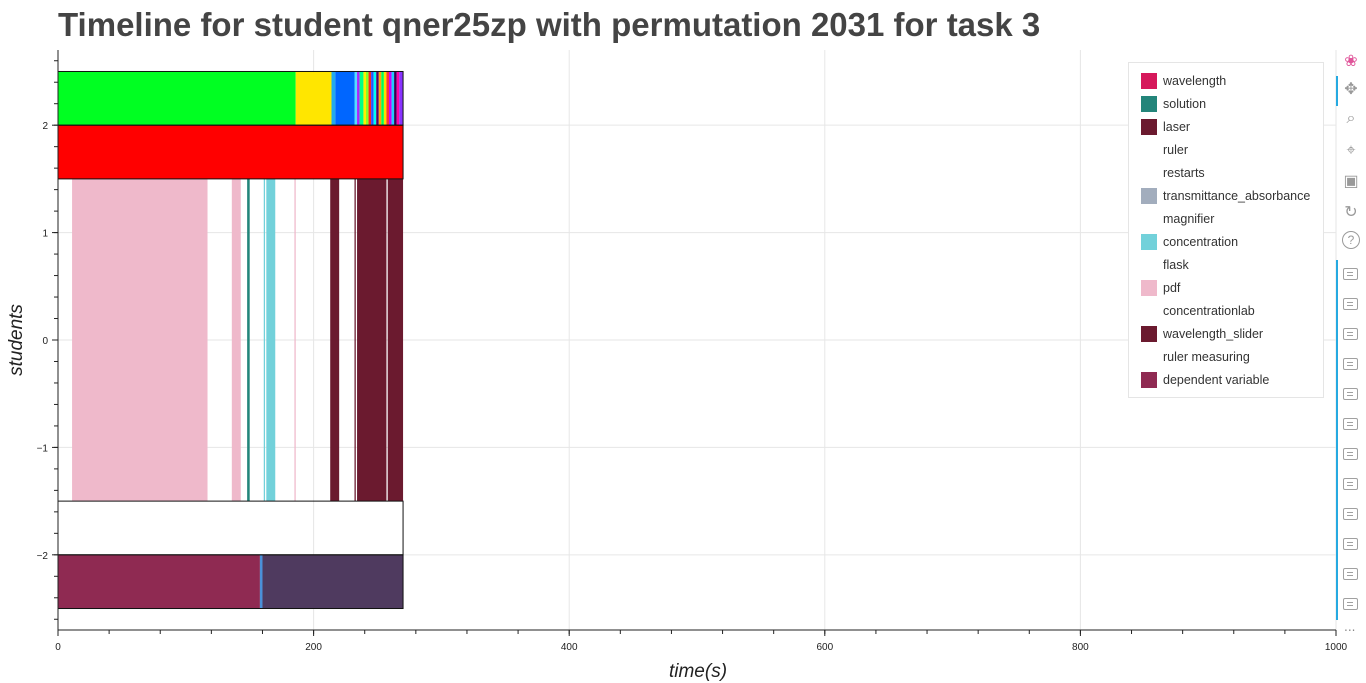 Image resolution: width=1366 pixels, height=683 pixels. What do you see at coordinates (1226, 82) in the screenshot?
I see `legend-item: wavelength` at bounding box center [1226, 82].